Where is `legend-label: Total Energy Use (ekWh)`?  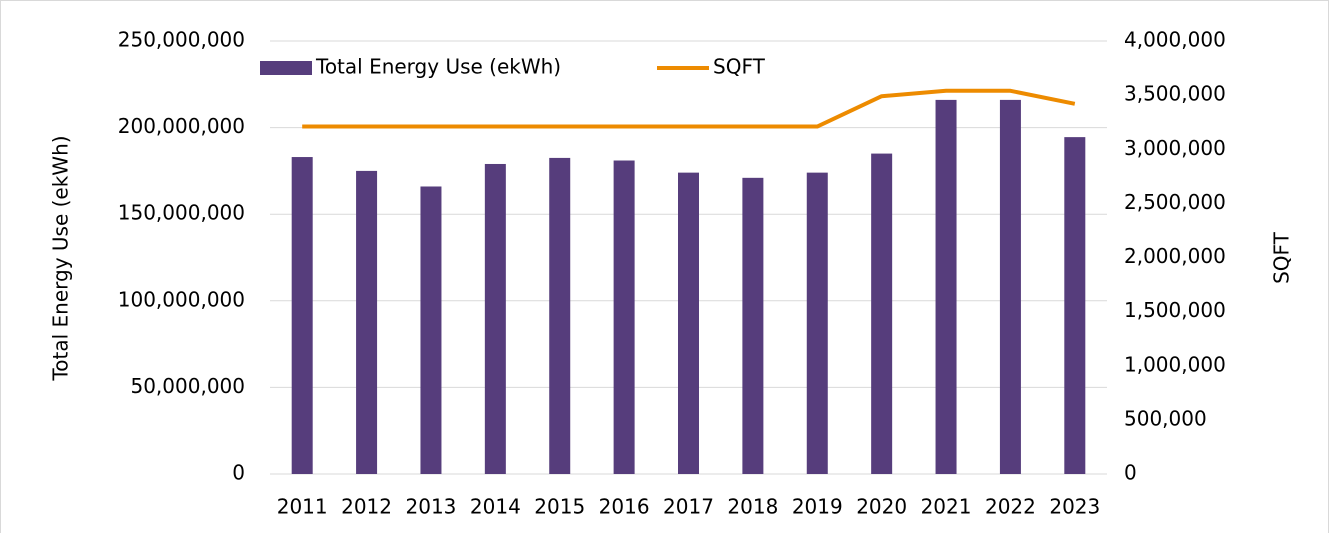
legend-label: Total Energy Use (ekWh) is located at coordinates (438, 67).